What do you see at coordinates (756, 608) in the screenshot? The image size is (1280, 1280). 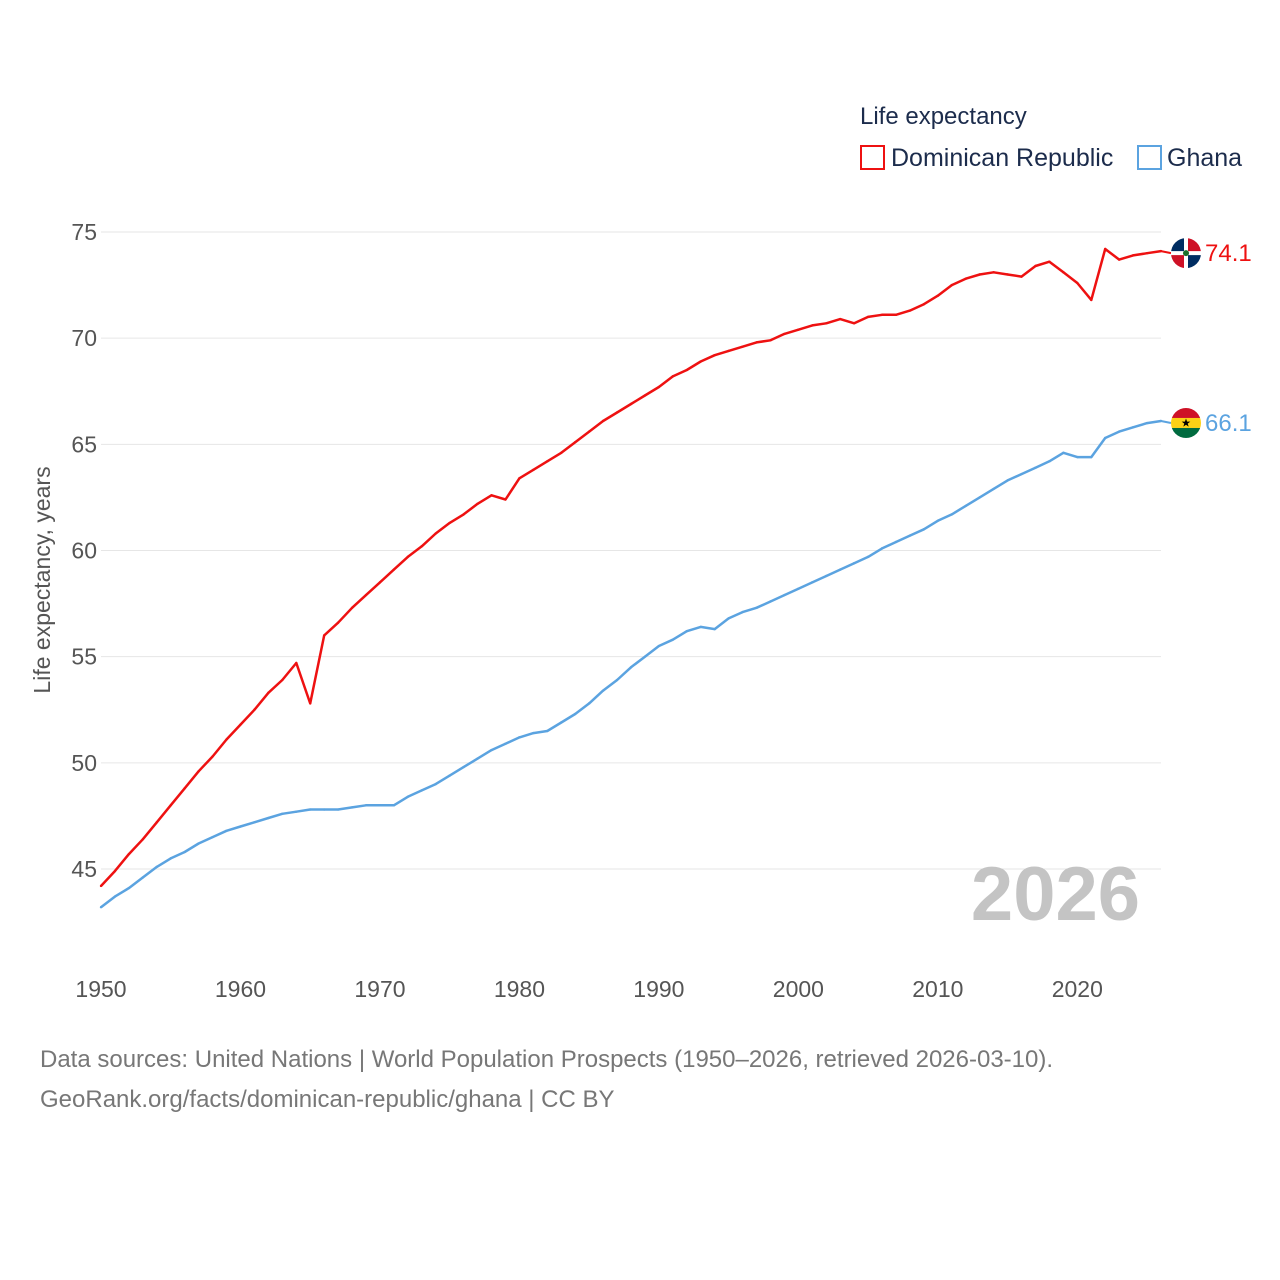 I see `data-point-ghana-1997` at bounding box center [756, 608].